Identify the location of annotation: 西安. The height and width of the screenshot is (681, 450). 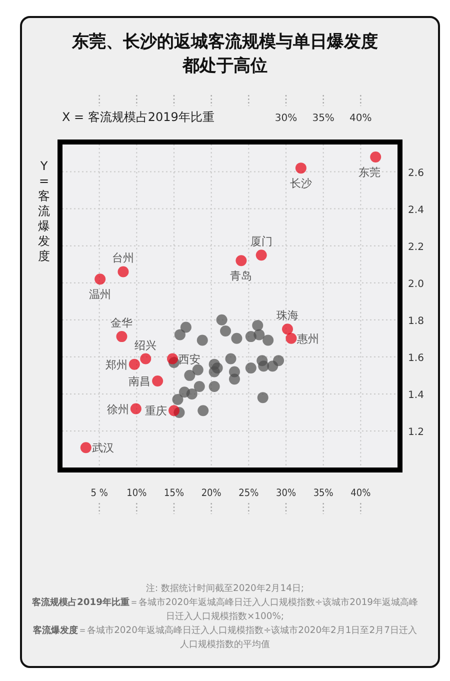
(189, 359).